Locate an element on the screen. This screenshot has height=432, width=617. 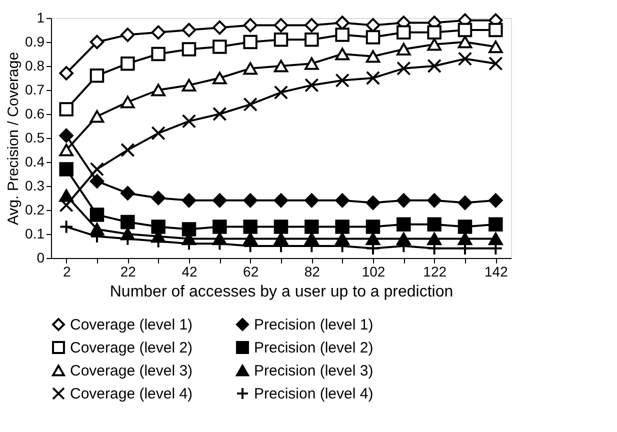
y-tick-label: 0.4 is located at coordinates (35, 162).